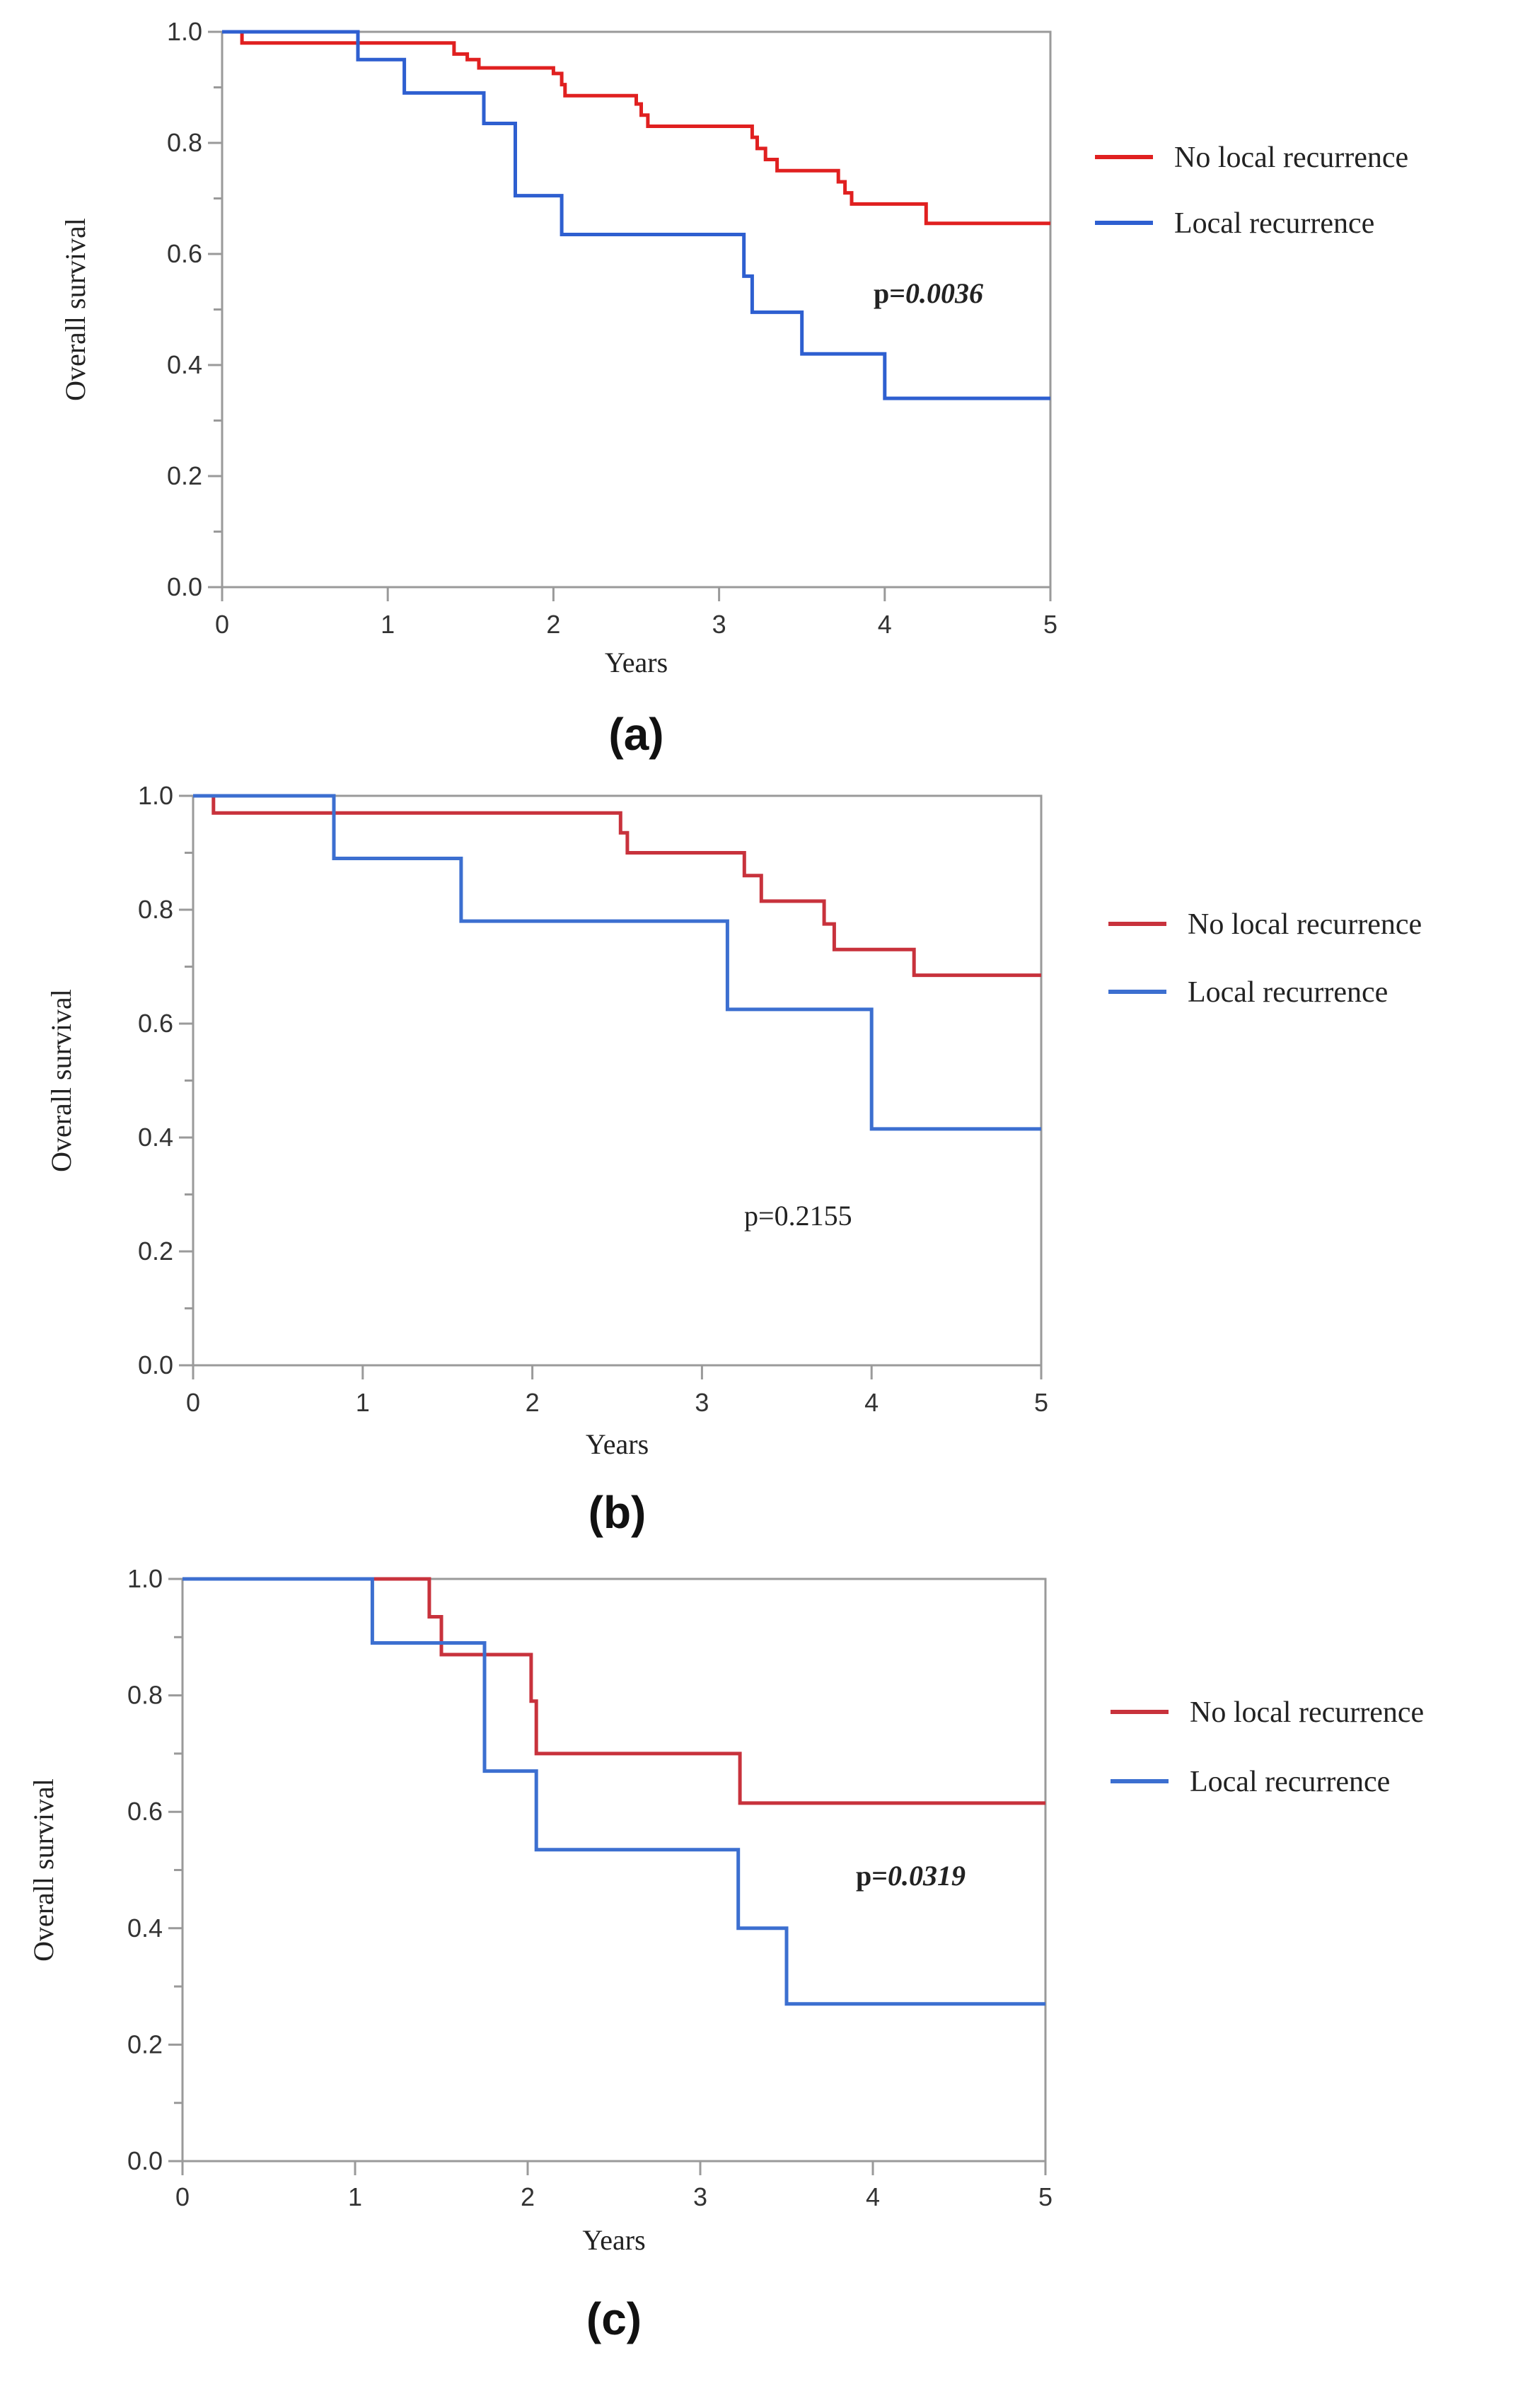  What do you see at coordinates (635, 734) in the screenshot?
I see `panel-label: (a)` at bounding box center [635, 734].